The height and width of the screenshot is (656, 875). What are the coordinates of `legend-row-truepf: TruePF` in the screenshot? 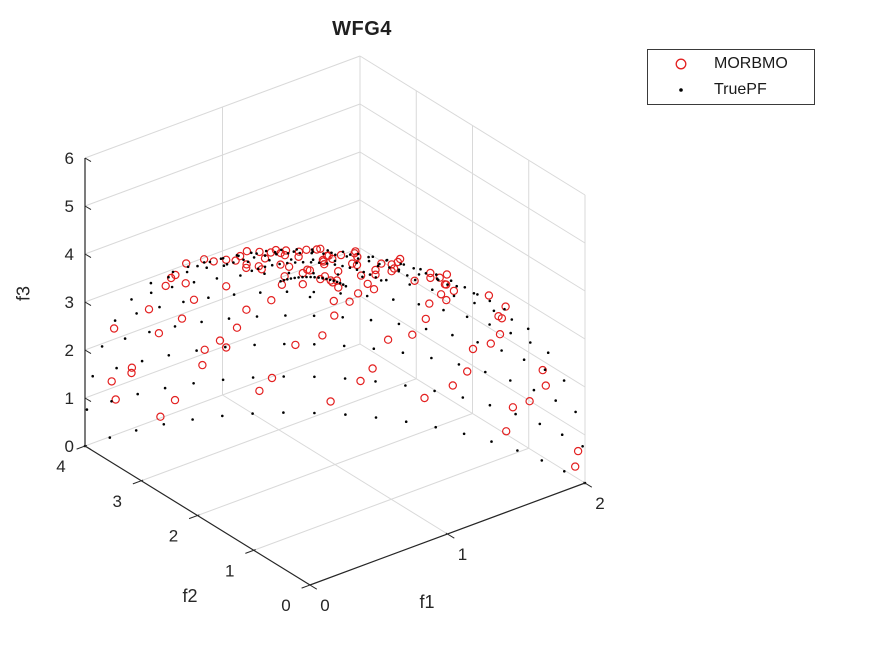 It's located at (731, 90).